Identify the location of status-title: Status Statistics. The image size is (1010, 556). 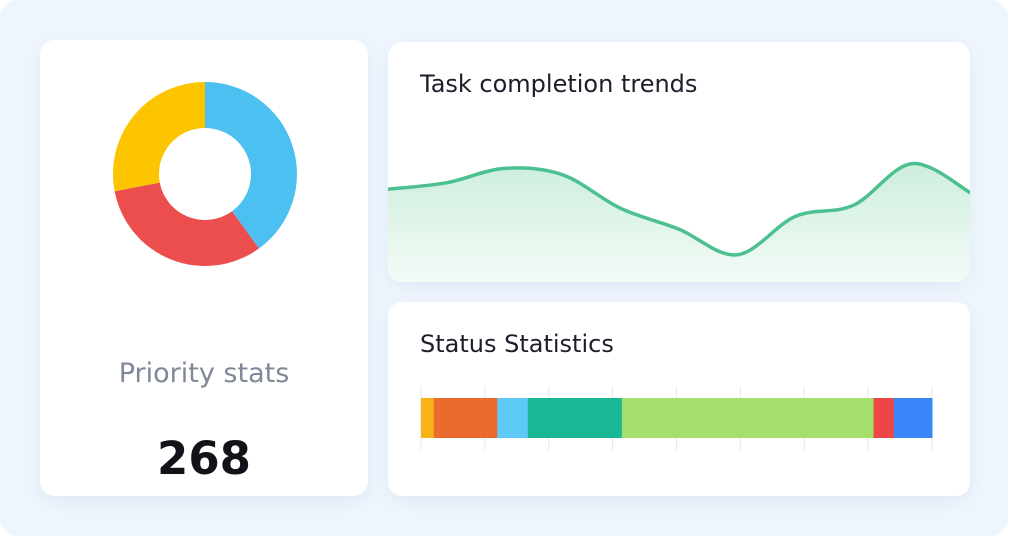
(517, 344).